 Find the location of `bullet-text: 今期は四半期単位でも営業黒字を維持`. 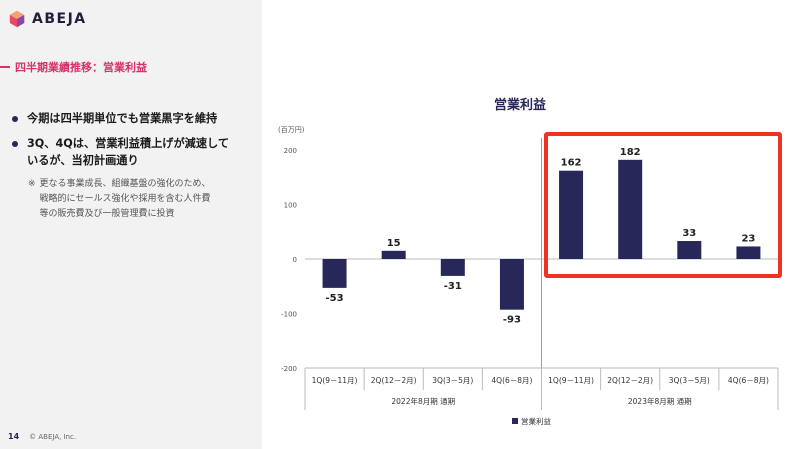

bullet-text: 今期は四半期単位でも営業黒字を維持 is located at coordinates (122, 118).